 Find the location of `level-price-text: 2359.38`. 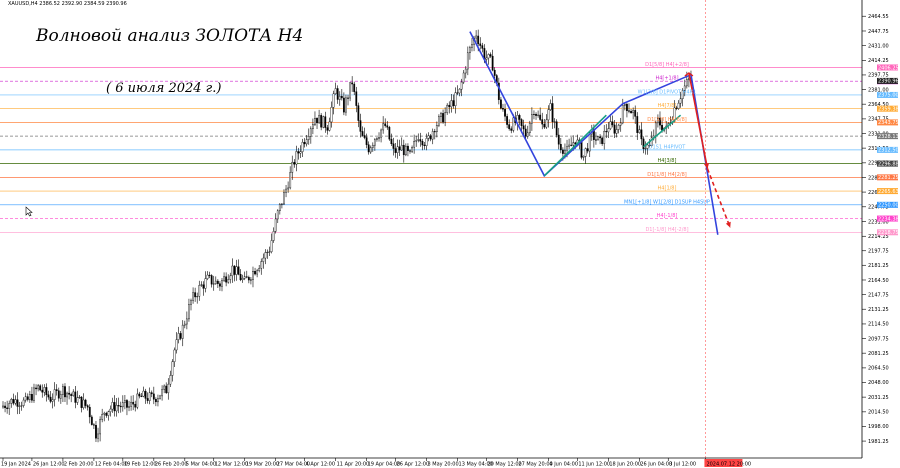

level-price-text: 2359.38 is located at coordinates (888, 109).